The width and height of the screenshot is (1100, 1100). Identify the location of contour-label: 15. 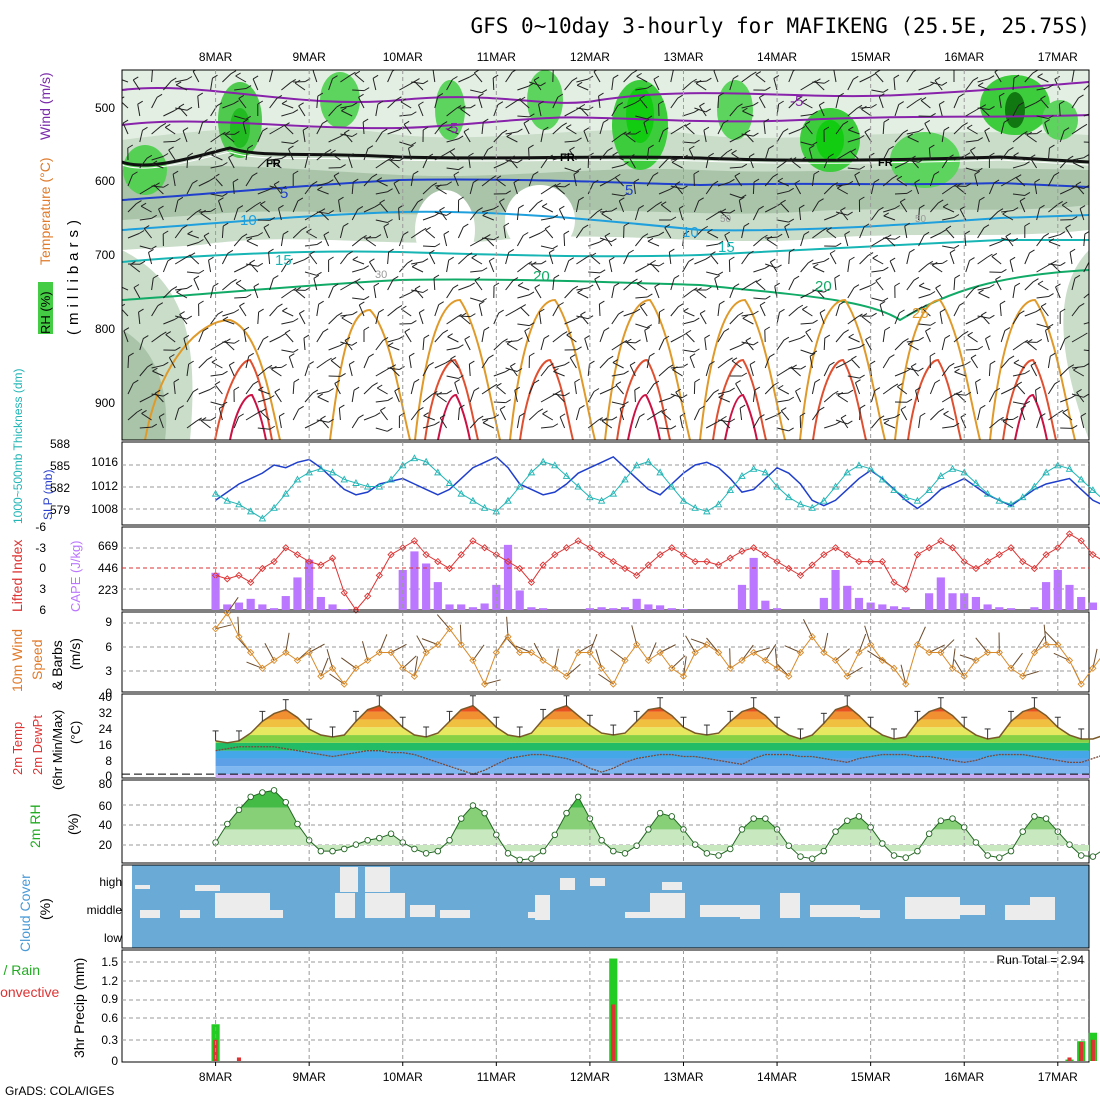
(726, 247).